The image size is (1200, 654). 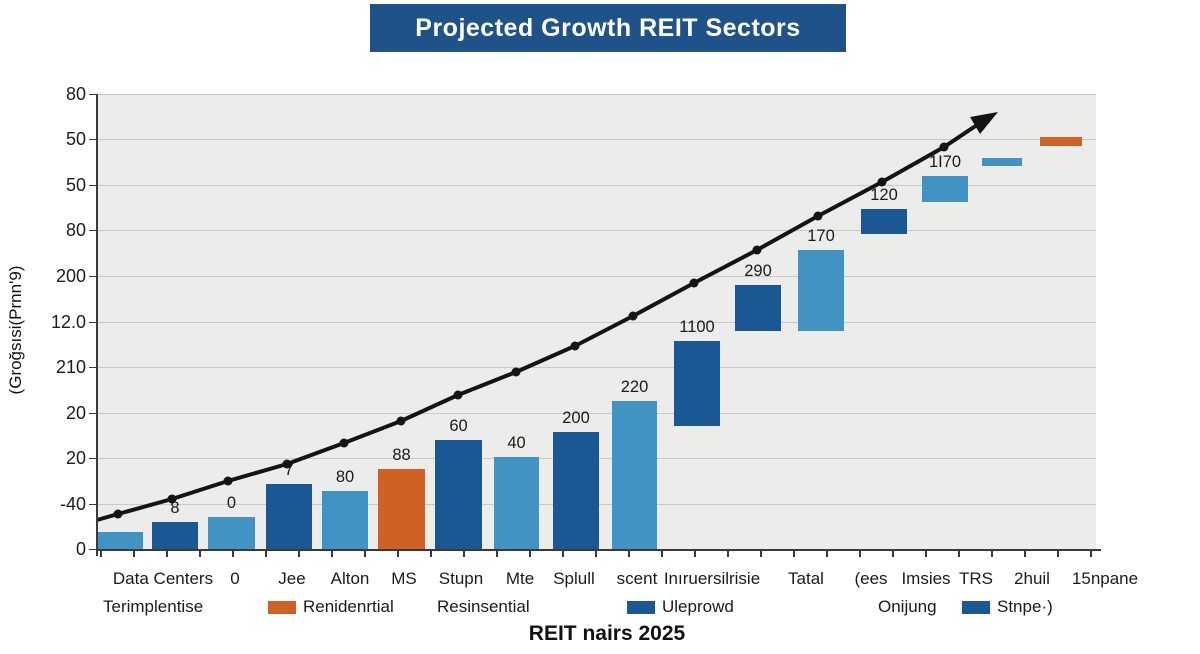 I want to click on legend-item: Resinsential, so click(x=483, y=607).